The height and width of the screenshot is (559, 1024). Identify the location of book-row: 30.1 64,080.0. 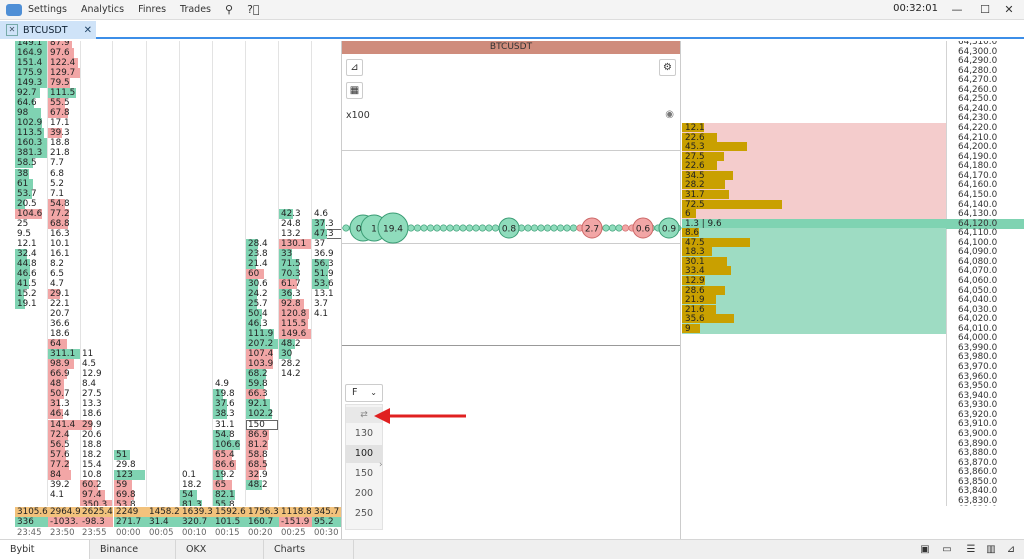
(853, 261).